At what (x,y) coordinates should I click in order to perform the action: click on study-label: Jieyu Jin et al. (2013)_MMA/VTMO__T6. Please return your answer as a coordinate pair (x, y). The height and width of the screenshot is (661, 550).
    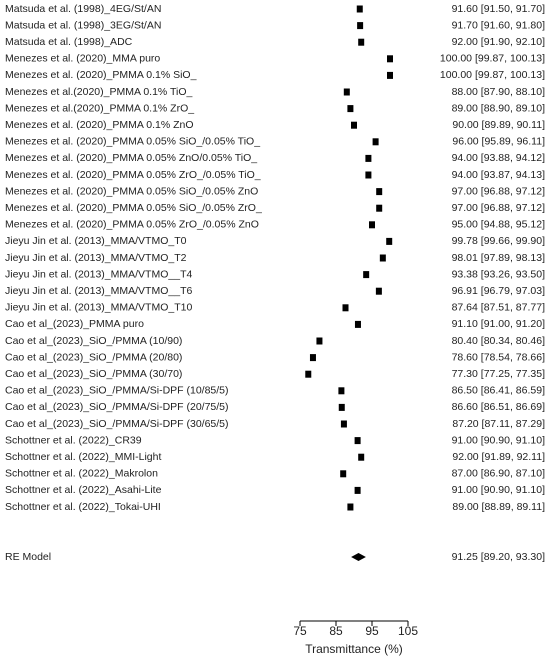
    Looking at the image, I should click on (98, 291).